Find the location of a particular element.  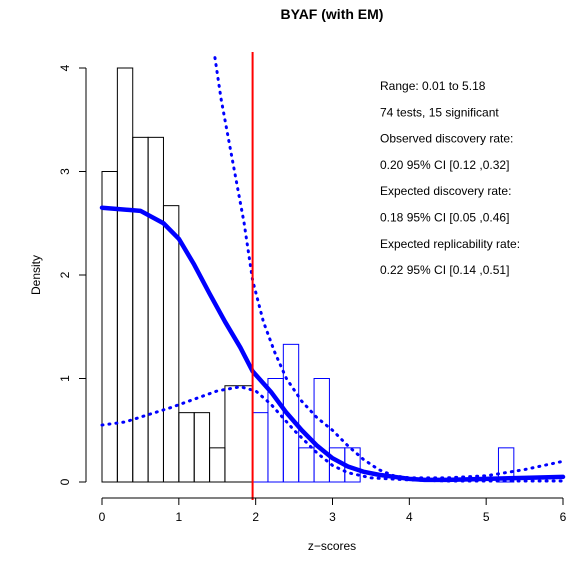

y-tick-label-3: 3 is located at coordinates (65, 171).